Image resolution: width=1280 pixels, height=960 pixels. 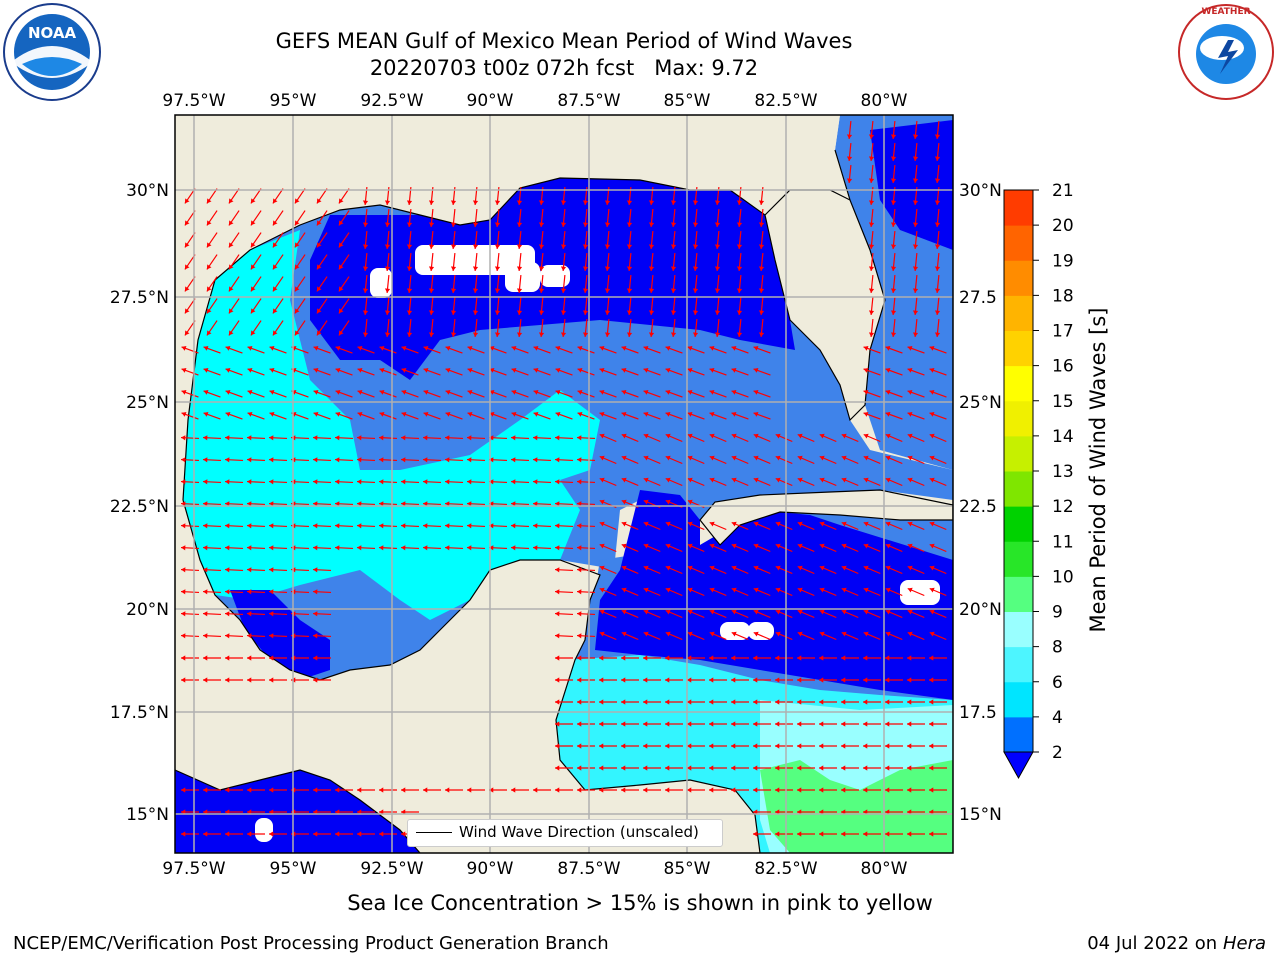 What do you see at coordinates (785, 101) in the screenshot?
I see `lon-label-top: 82.5°W` at bounding box center [785, 101].